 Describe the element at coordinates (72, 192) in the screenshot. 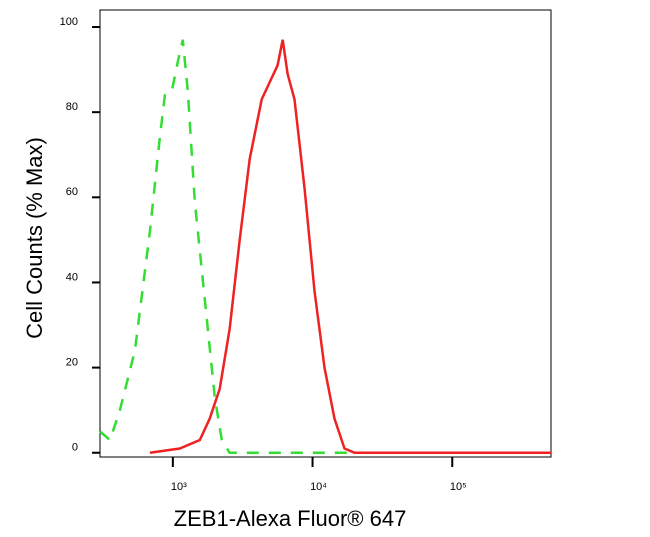

I see `y-tick-label: 60` at that location.